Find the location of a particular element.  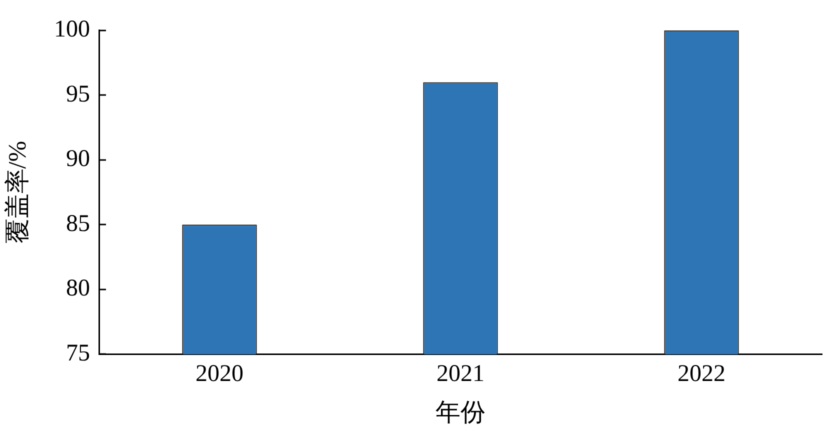

y-tick-label: 85 is located at coordinates (78, 223).